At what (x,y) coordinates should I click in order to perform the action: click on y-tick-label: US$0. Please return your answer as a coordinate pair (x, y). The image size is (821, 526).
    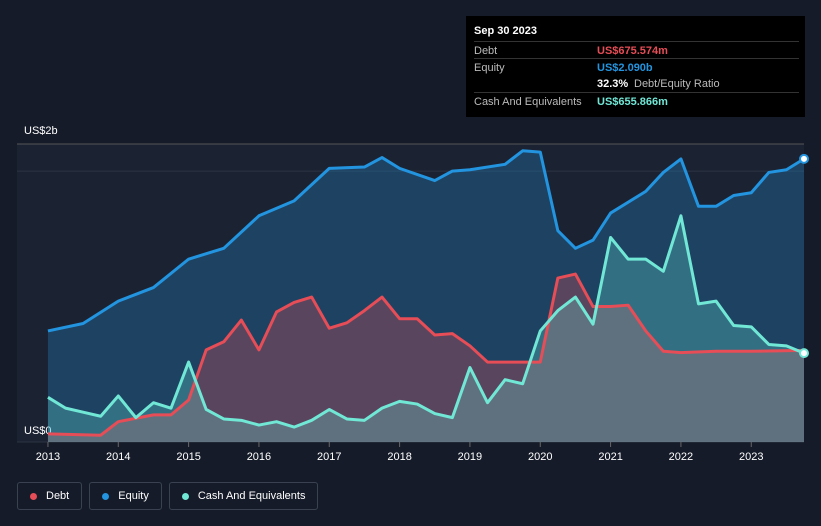
    Looking at the image, I should click on (38, 431).